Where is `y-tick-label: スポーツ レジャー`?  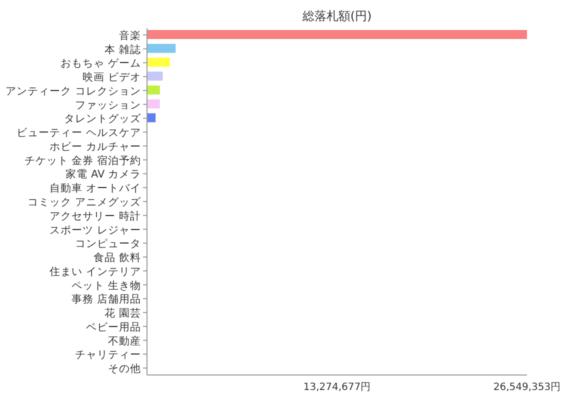
y-tick-label: スポーツ レジャー is located at coordinates (95, 230).